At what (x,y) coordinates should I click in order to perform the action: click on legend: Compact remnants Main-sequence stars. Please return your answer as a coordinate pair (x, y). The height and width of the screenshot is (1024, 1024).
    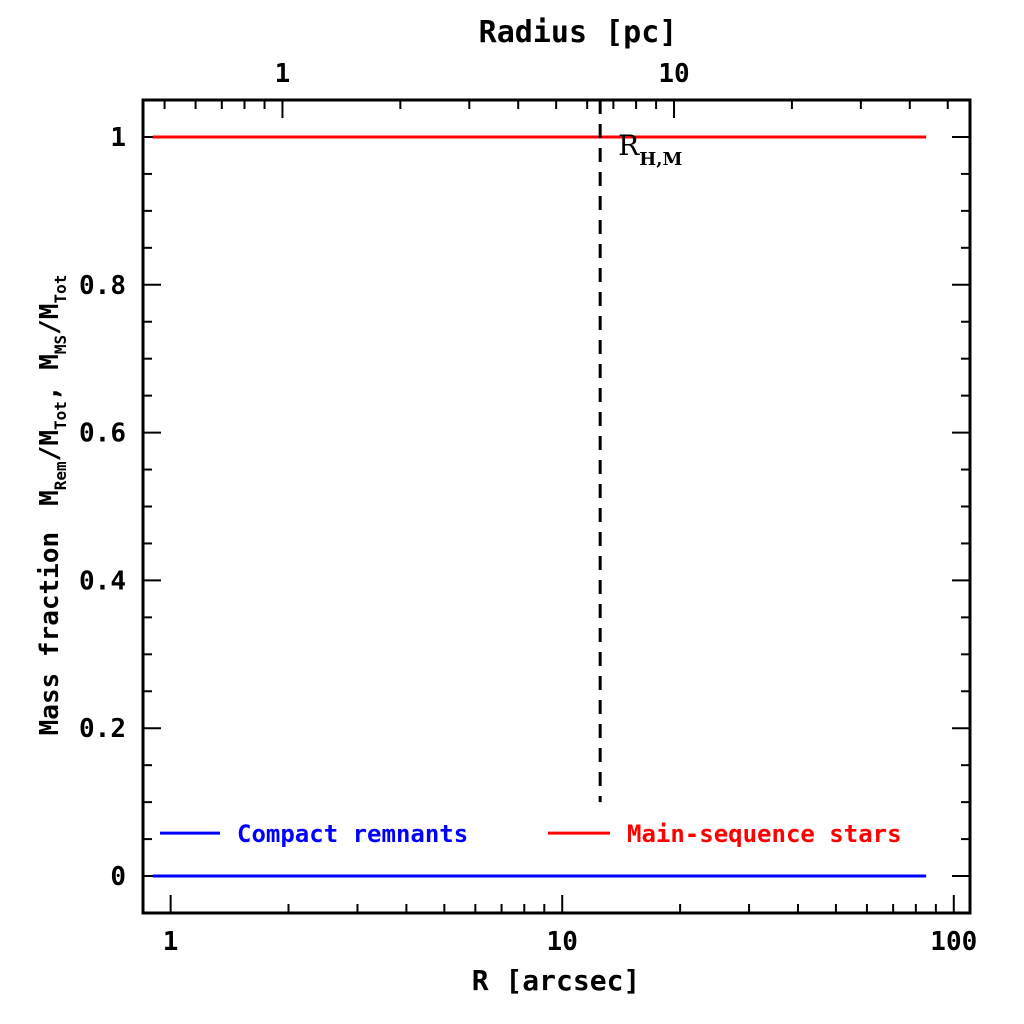
    Looking at the image, I should click on (531, 834).